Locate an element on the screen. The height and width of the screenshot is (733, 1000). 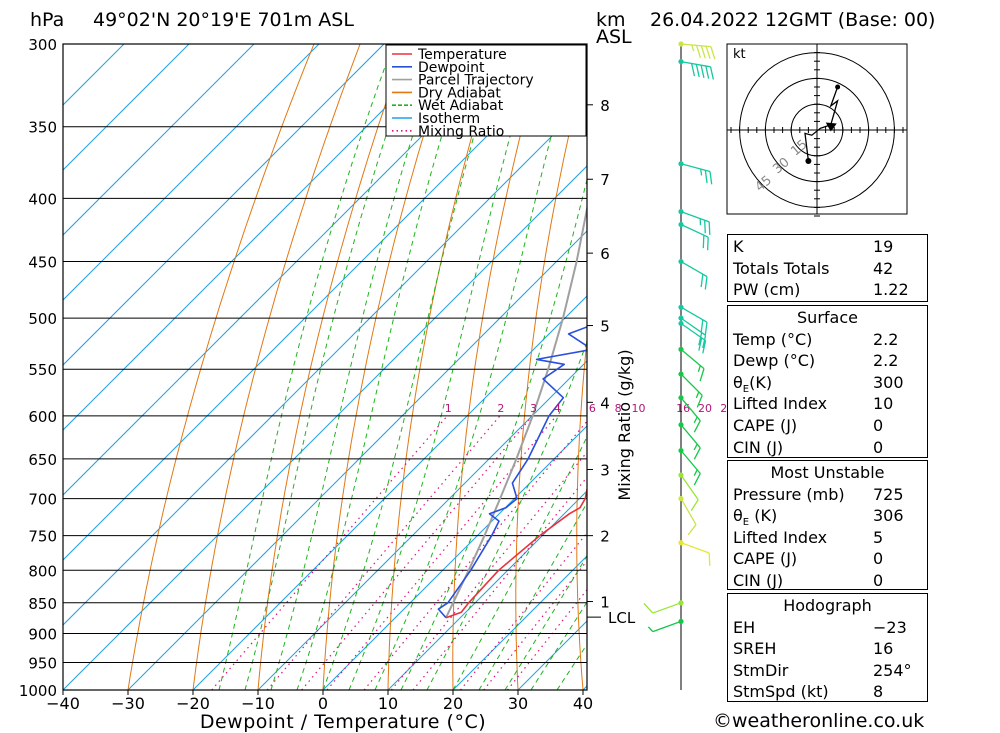
pressure-tick-label: 800 is located at coordinates (42, 571).